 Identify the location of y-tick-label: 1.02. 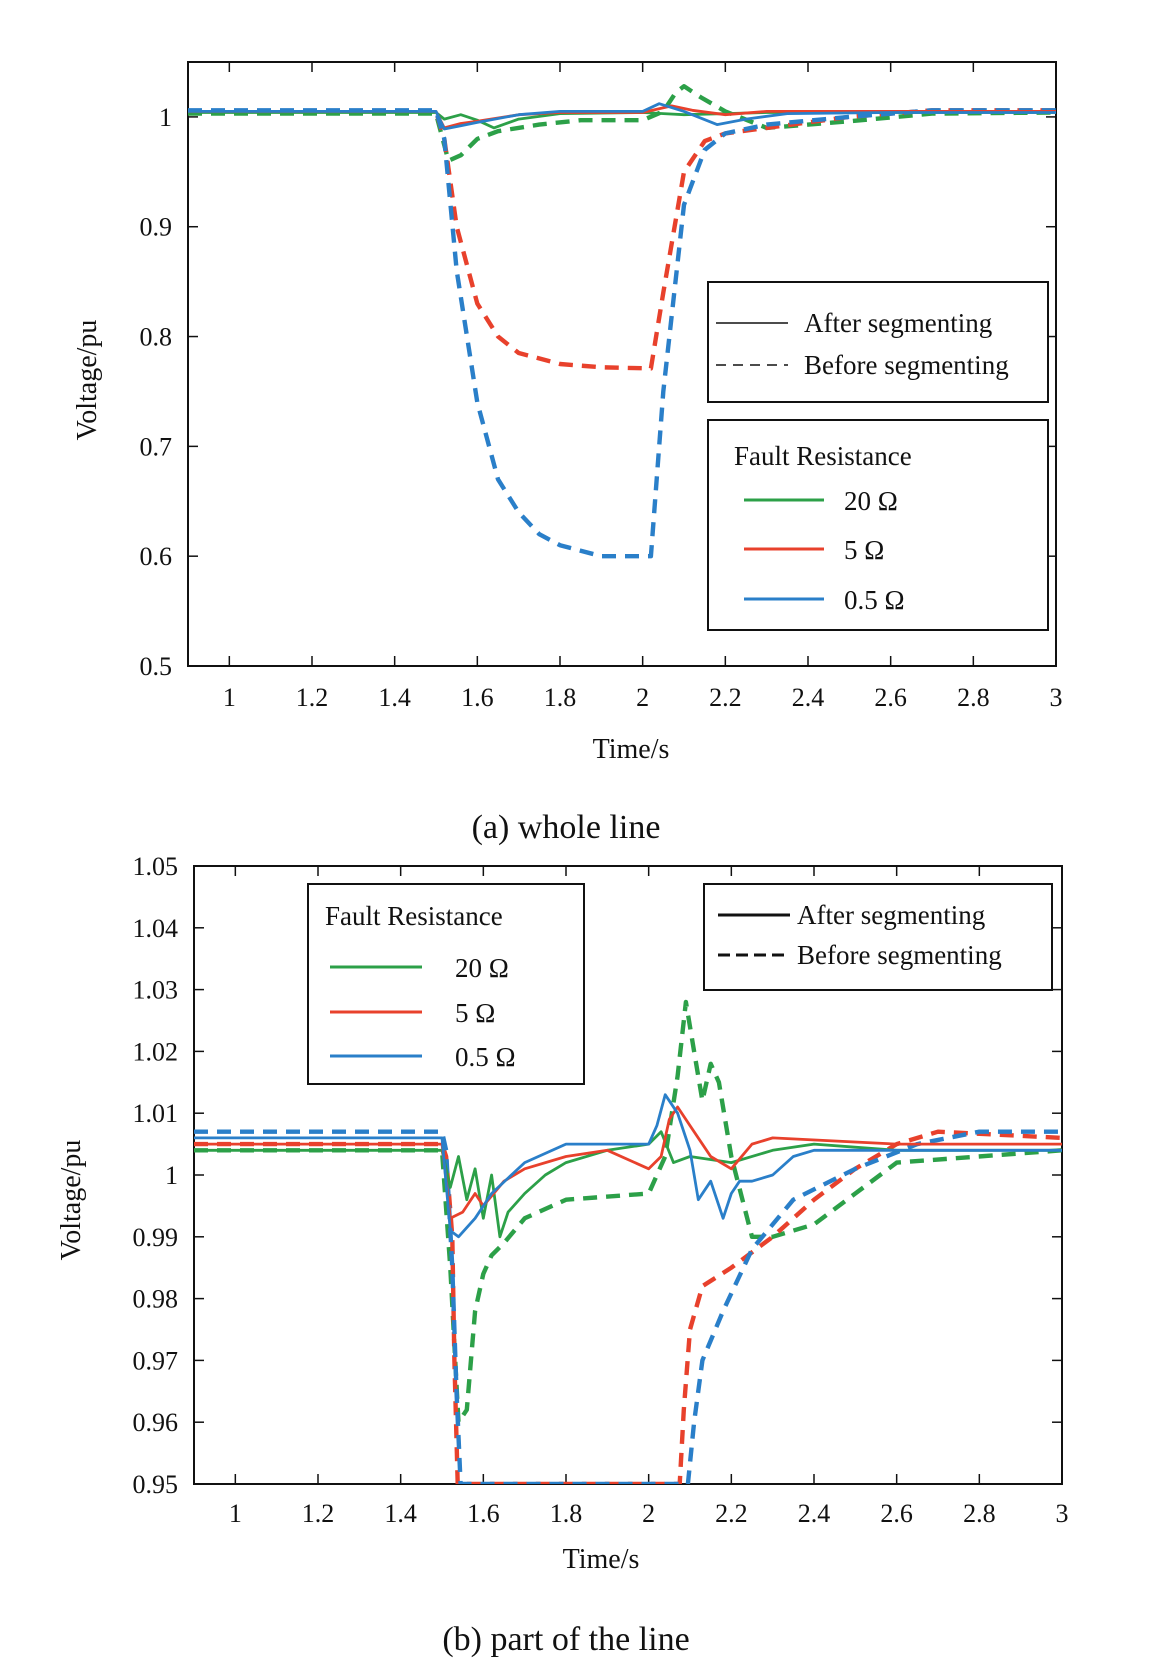
(156, 1051).